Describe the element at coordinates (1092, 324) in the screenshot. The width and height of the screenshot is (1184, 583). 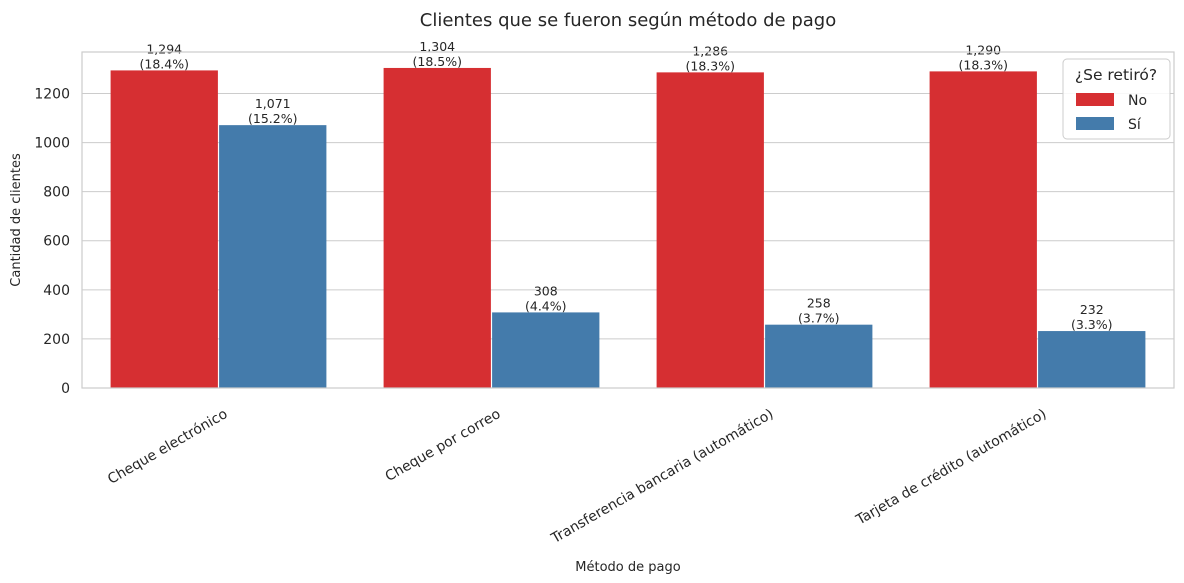
I see `data-label-percent: (3.3%)` at that location.